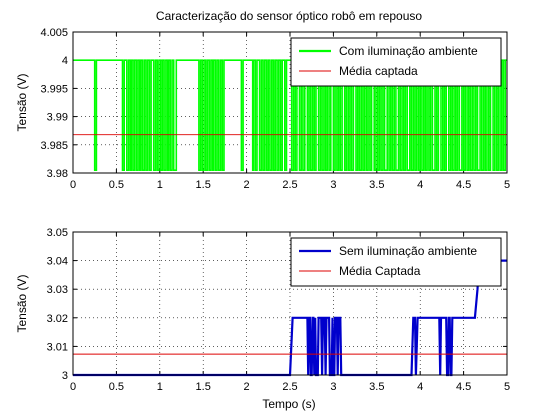 The height and width of the screenshot is (420, 560). What do you see at coordinates (65, 61) in the screenshot?
I see `y-tick-label: 4` at bounding box center [65, 61].